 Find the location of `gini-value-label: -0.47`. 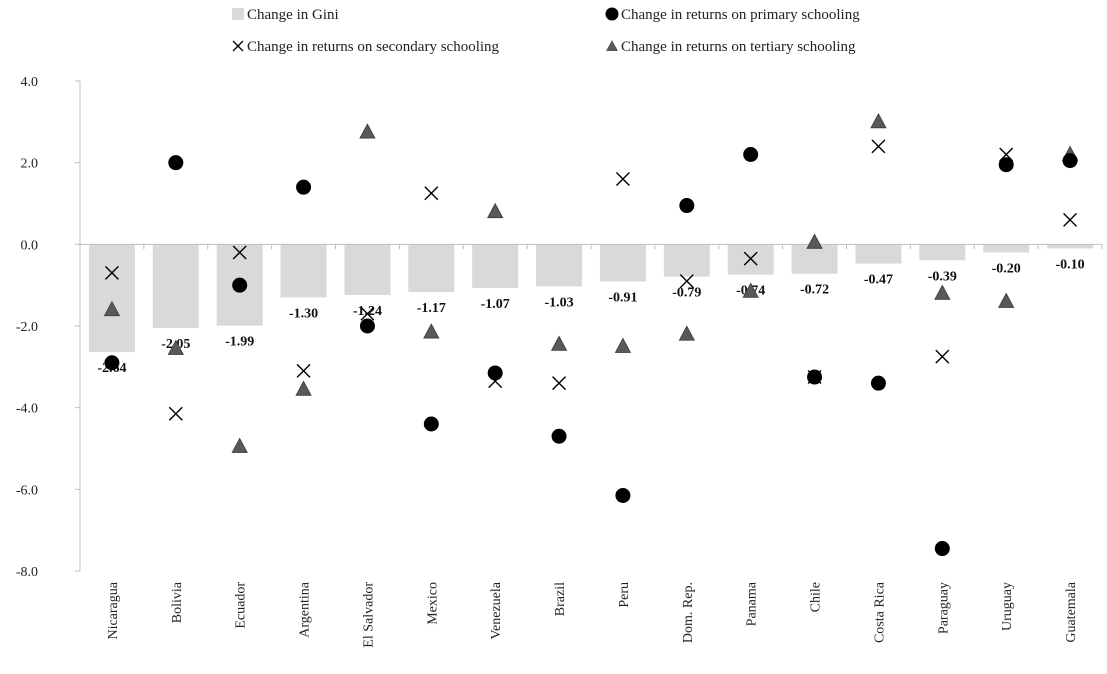

gini-value-label: -0.47 is located at coordinates (878, 280).